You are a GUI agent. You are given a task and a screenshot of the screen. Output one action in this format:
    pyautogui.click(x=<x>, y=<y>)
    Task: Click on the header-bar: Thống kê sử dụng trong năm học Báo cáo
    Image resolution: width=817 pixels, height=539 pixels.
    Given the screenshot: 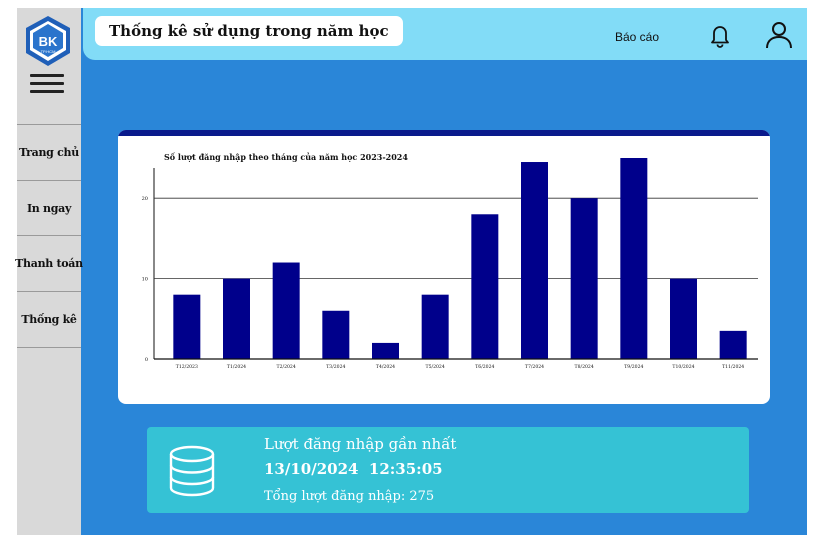 What is the action you would take?
    pyautogui.click(x=445, y=34)
    